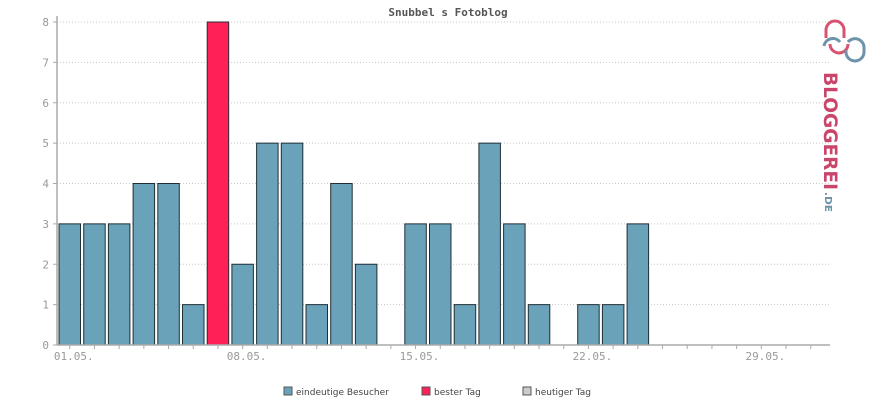 This screenshot has height=400, width=870. Describe the element at coordinates (447, 12) in the screenshot. I see `chart-title: Snubbel s Fotoblog` at that location.